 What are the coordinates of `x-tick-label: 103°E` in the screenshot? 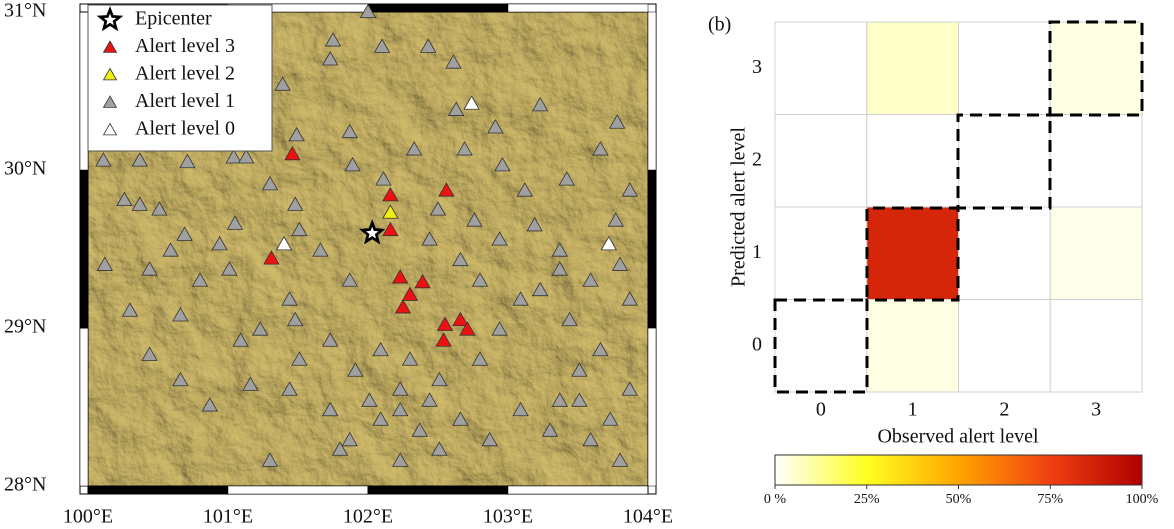 It's located at (508, 517).